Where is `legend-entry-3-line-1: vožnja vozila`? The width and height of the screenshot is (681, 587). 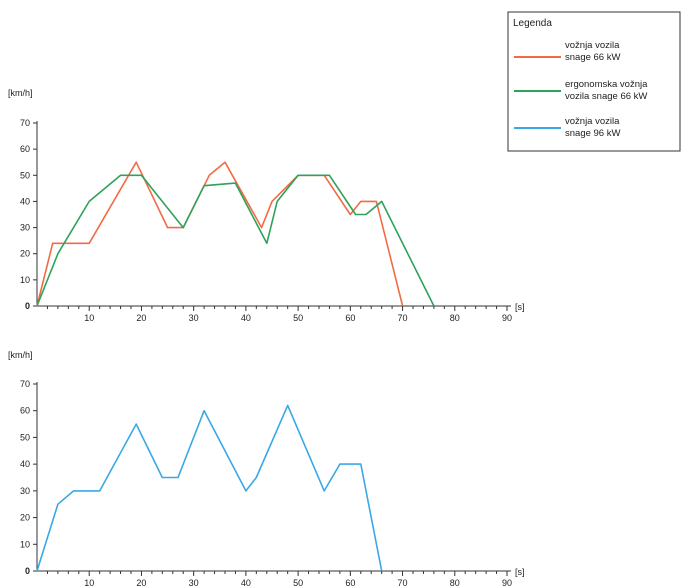
legend-entry-3-line-1: vožnja vozila is located at coordinates (592, 121).